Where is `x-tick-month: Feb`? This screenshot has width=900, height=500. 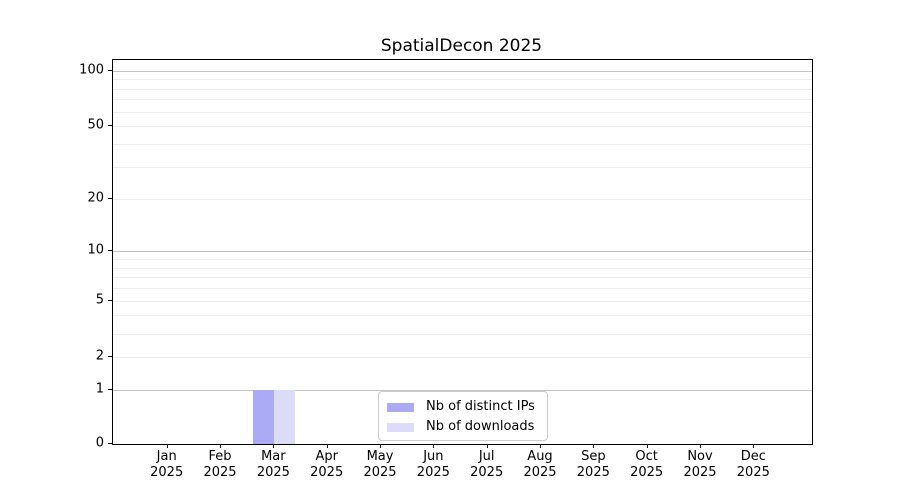 x-tick-month: Feb is located at coordinates (220, 456).